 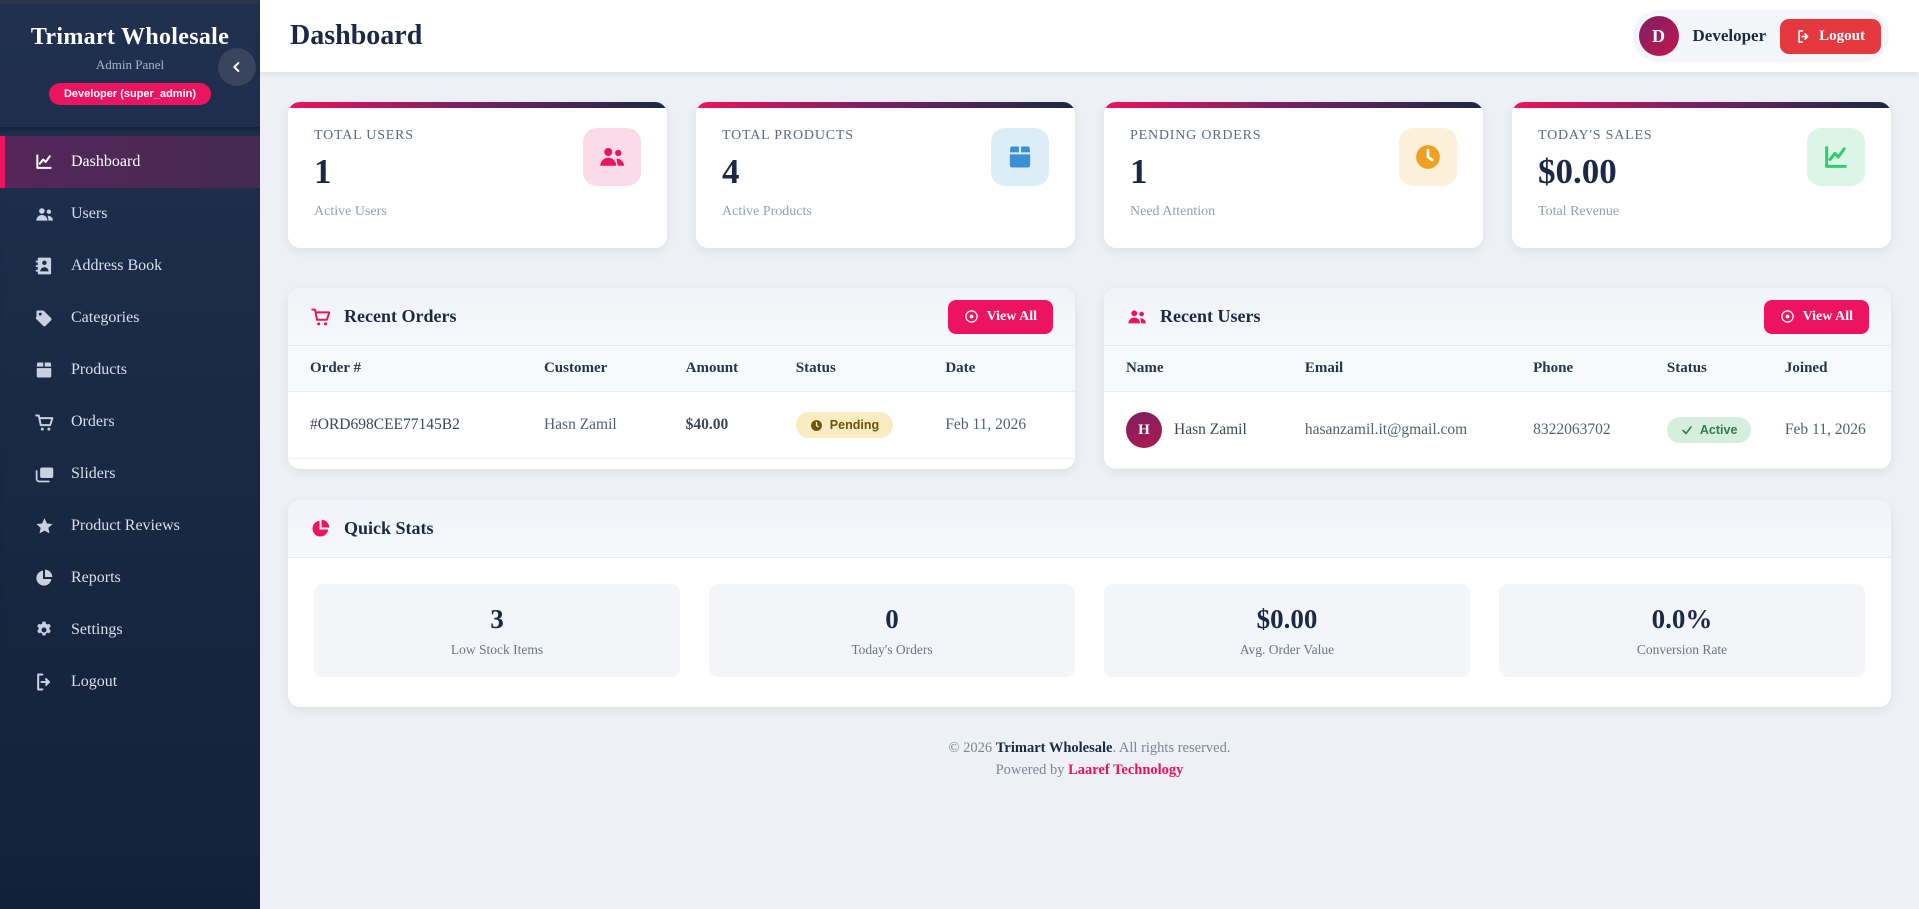 What do you see at coordinates (130, 64) in the screenshot?
I see `brand-subtitle: Admin Panel` at bounding box center [130, 64].